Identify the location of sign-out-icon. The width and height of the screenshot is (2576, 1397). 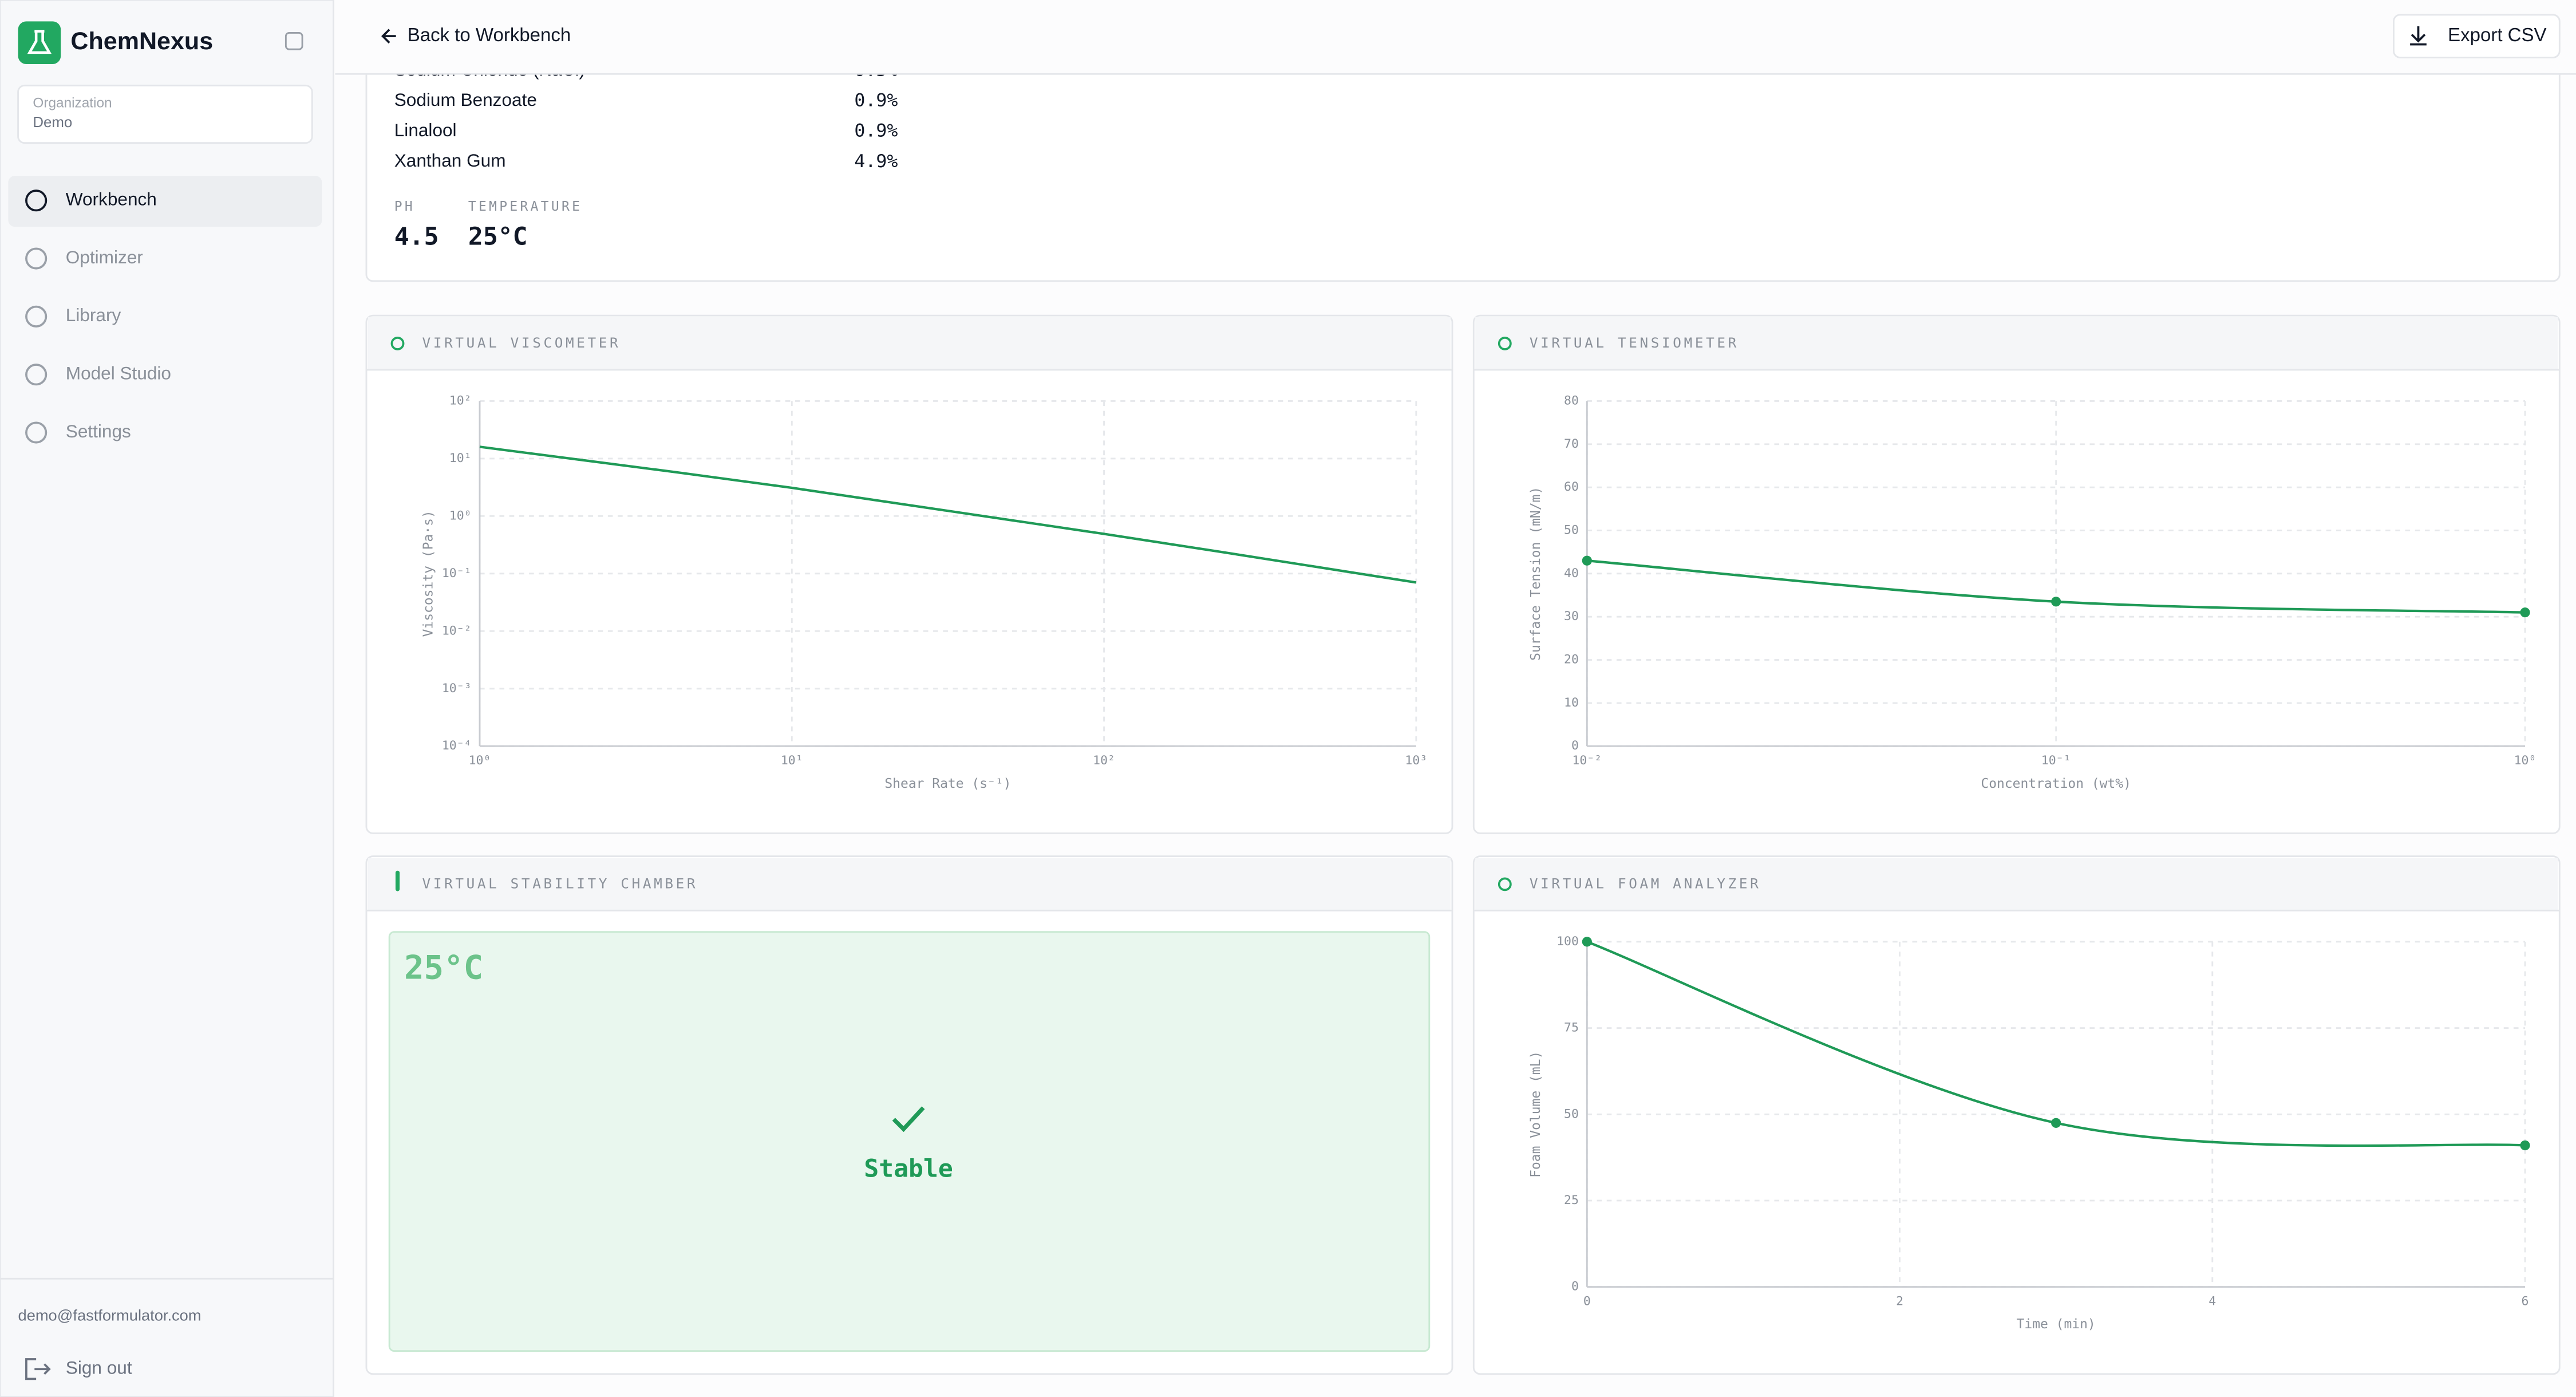
(38, 1369).